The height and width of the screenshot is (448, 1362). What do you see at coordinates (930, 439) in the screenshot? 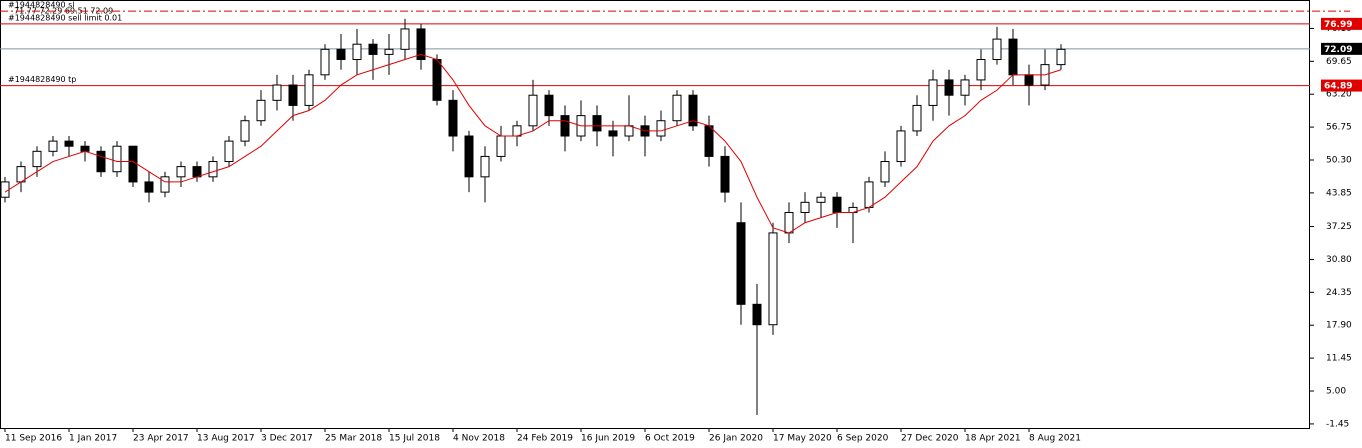
I see `x-tick-label: 27 Dec 2020` at bounding box center [930, 439].